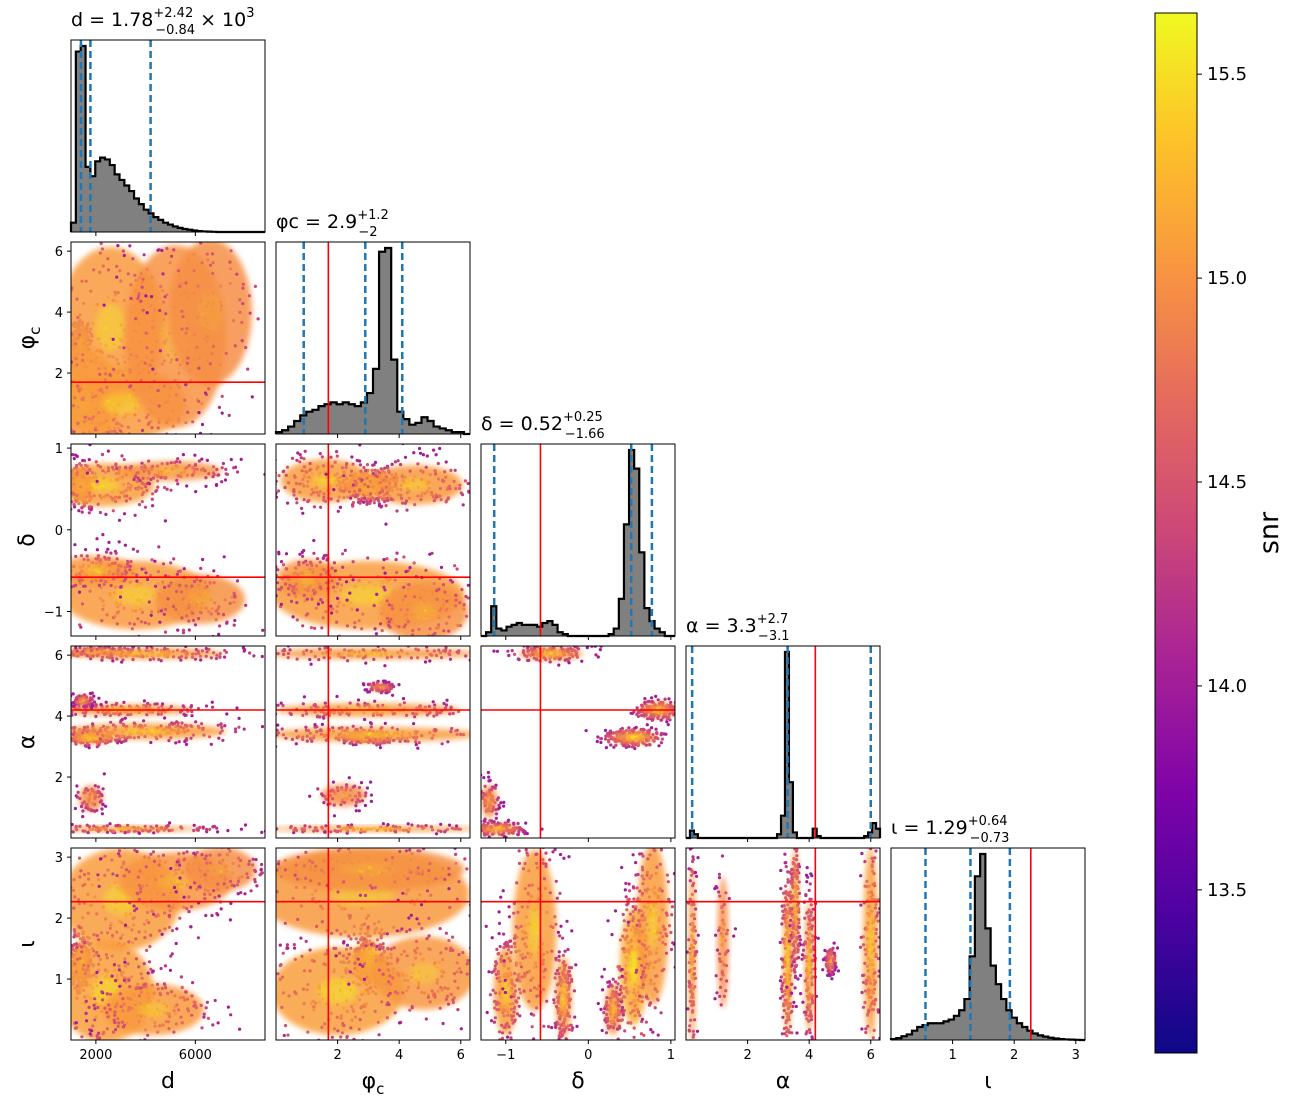 Image resolution: width=1295 pixels, height=1111 pixels. Describe the element at coordinates (83, 700) in the screenshot. I see `density-peak` at that location.